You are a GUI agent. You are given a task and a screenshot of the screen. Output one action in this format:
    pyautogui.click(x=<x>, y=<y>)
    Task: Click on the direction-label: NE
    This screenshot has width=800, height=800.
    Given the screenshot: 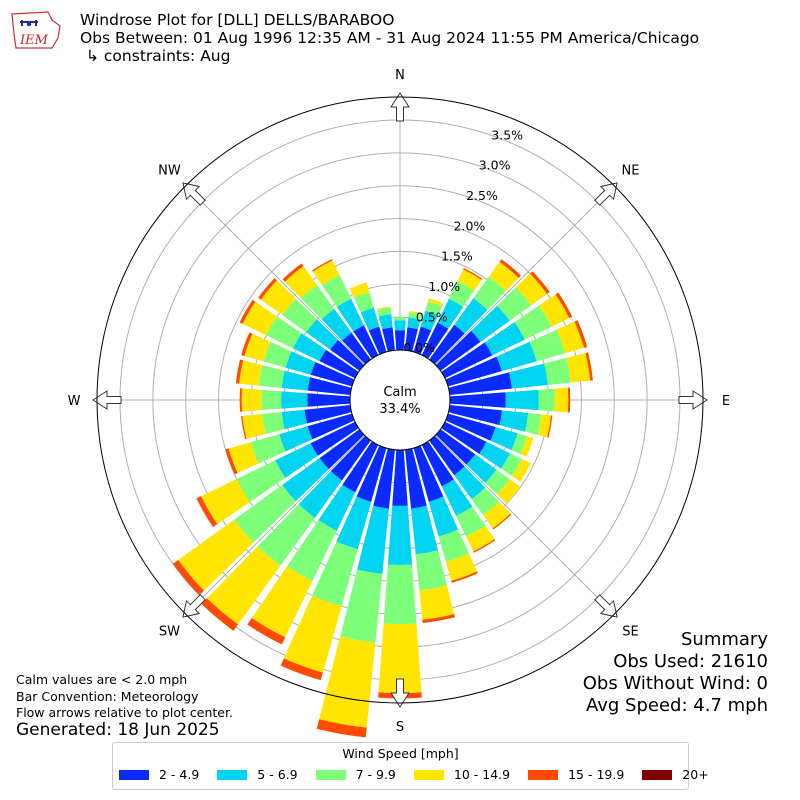 What is the action you would take?
    pyautogui.click(x=631, y=170)
    